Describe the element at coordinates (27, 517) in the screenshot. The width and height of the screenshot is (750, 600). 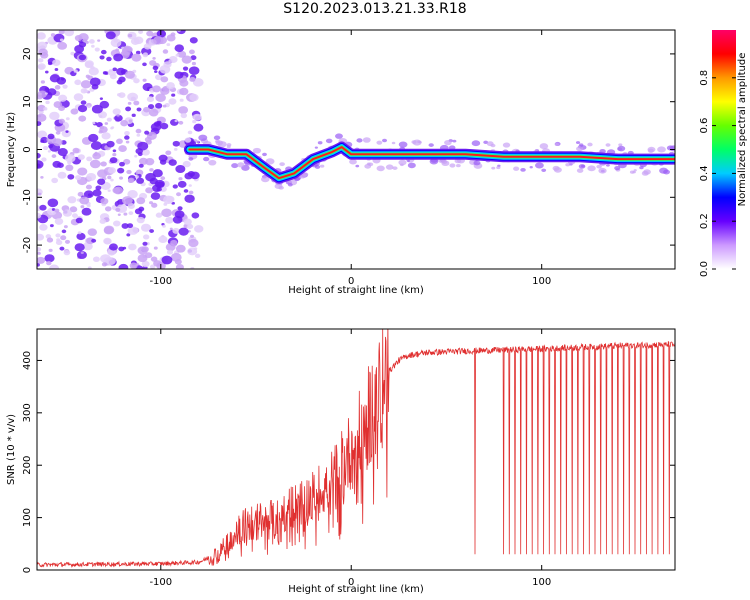
I see `y-tick-label: 100` at that location.